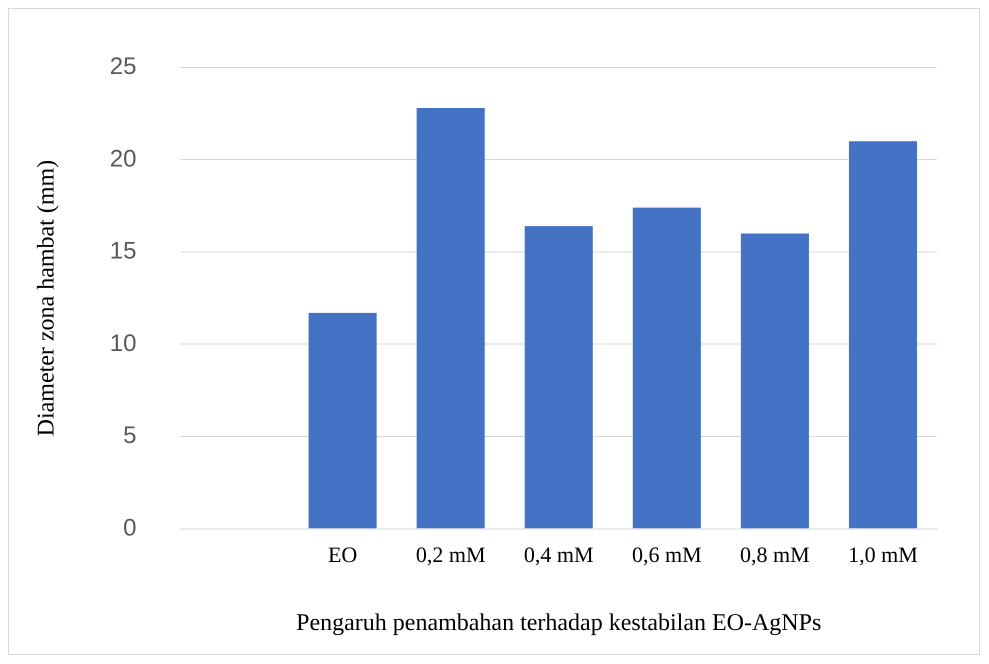  Describe the element at coordinates (123, 158) in the screenshot. I see `y-tick-label: 20` at that location.